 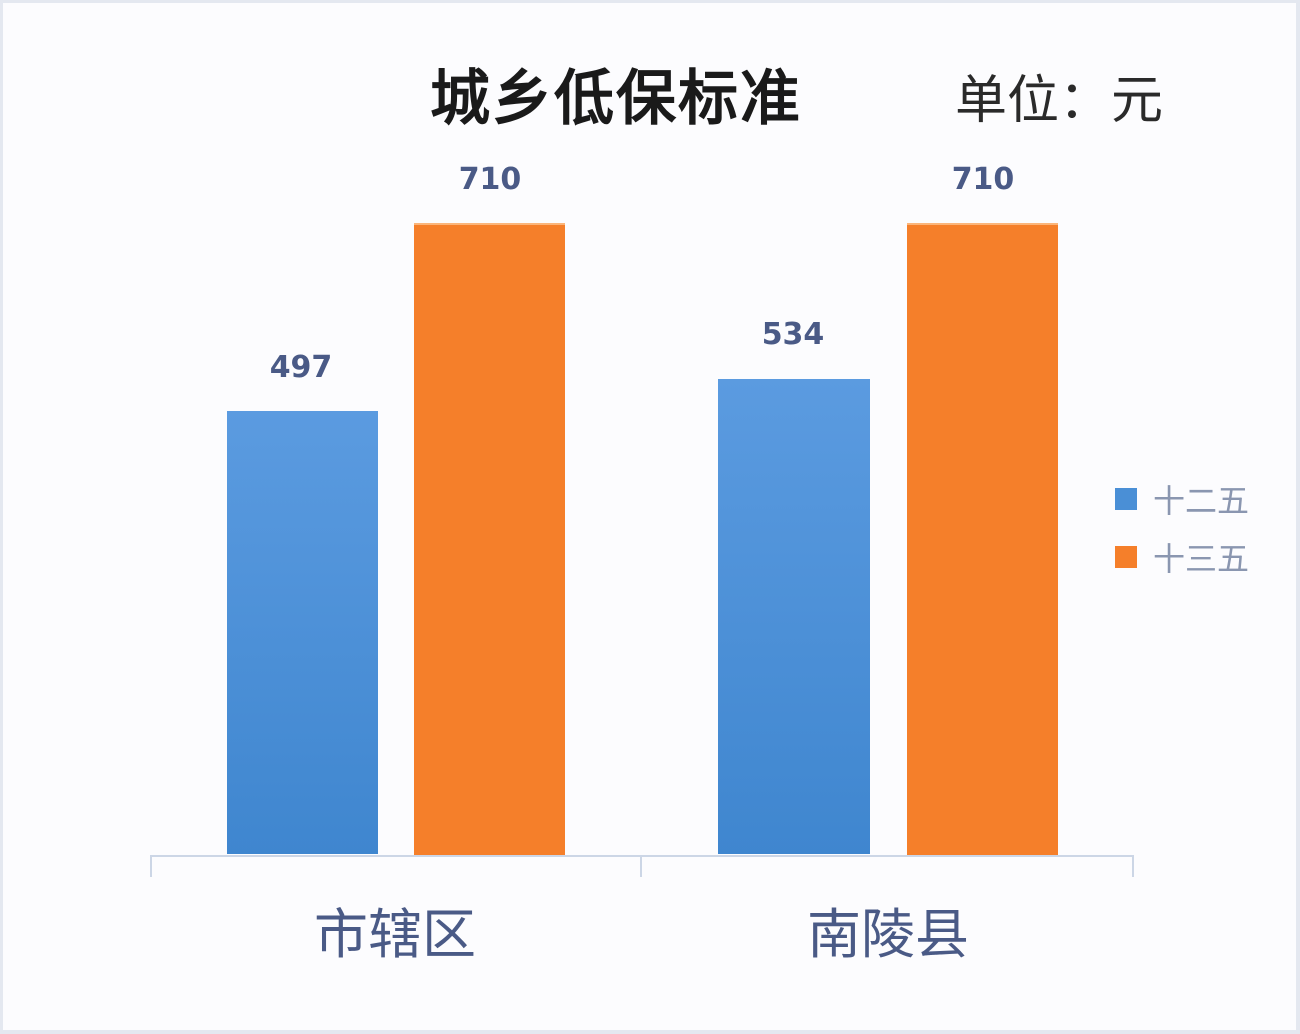 What do you see at coordinates (982, 539) in the screenshot?
I see `bar-nanlingxian-13th` at bounding box center [982, 539].